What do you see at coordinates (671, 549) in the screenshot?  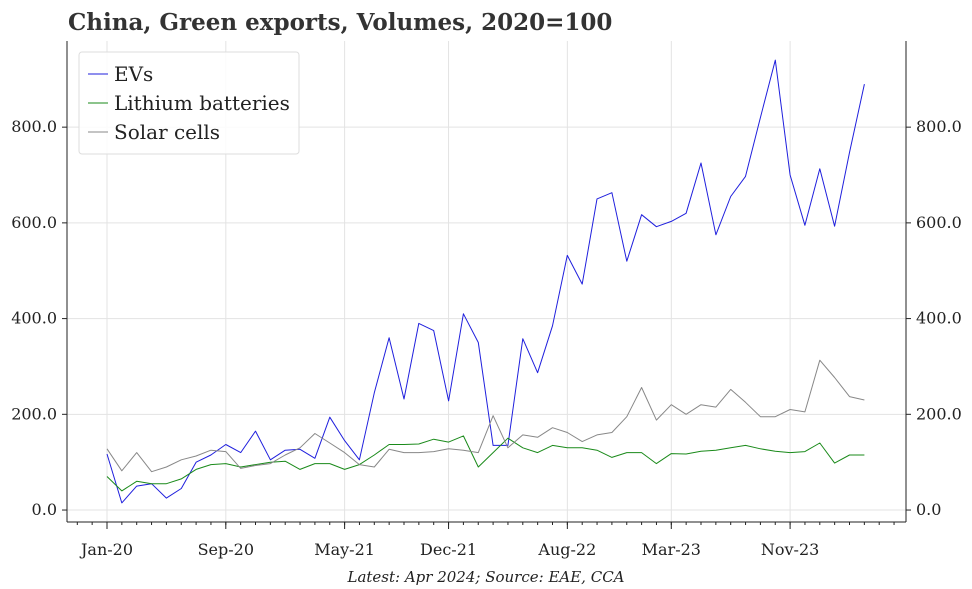 I see `x-tick-label: Mar-23` at bounding box center [671, 549].